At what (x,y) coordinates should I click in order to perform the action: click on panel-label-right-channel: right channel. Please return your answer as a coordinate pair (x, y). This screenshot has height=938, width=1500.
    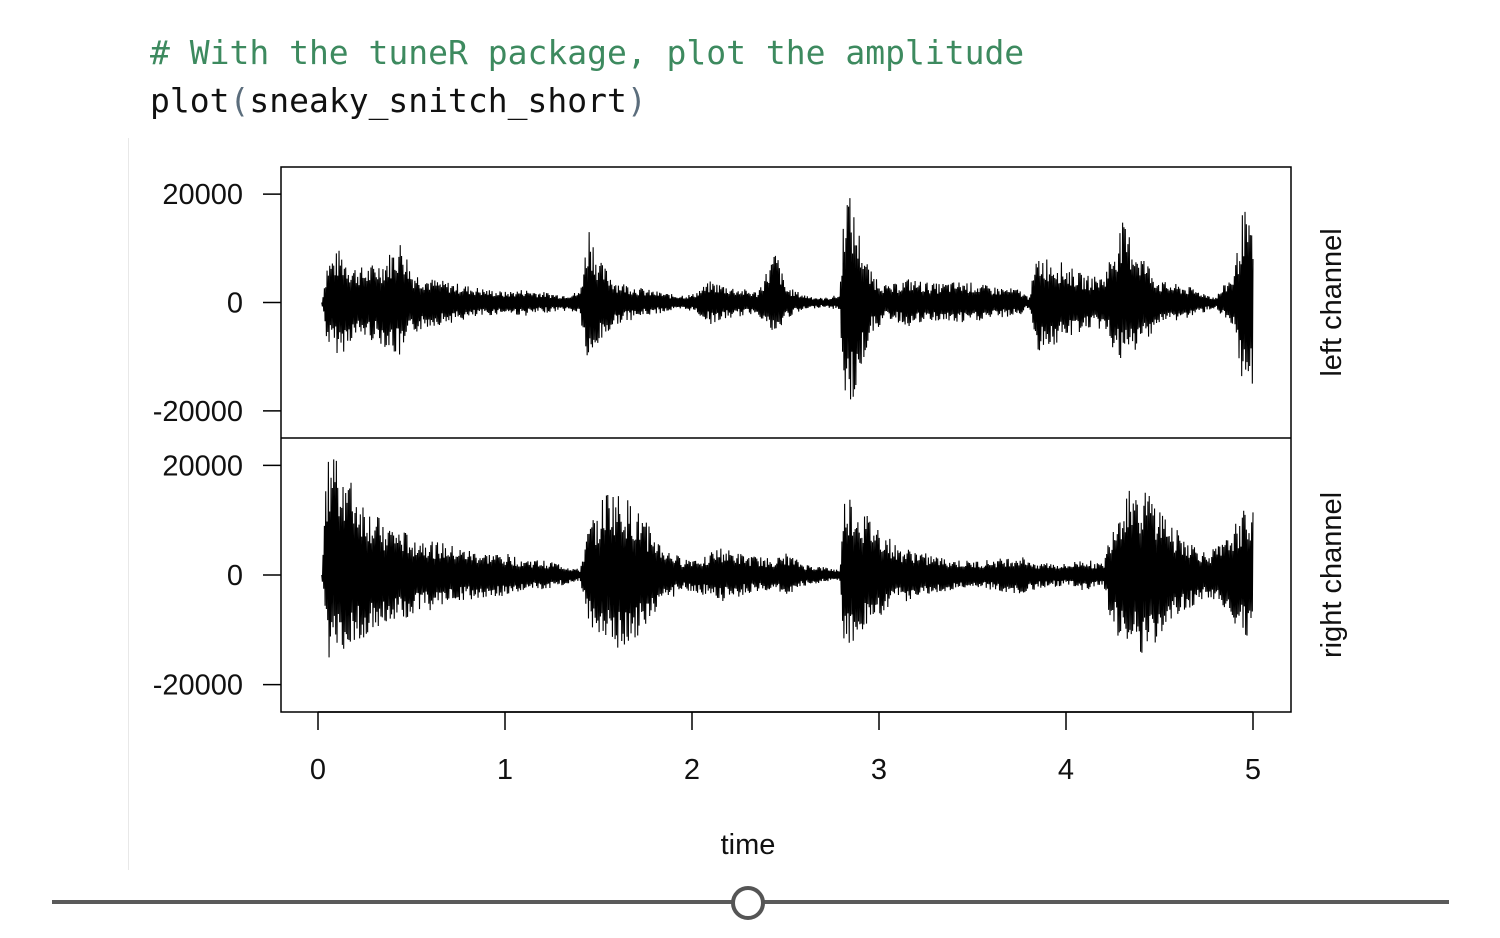
    Looking at the image, I should click on (1332, 575).